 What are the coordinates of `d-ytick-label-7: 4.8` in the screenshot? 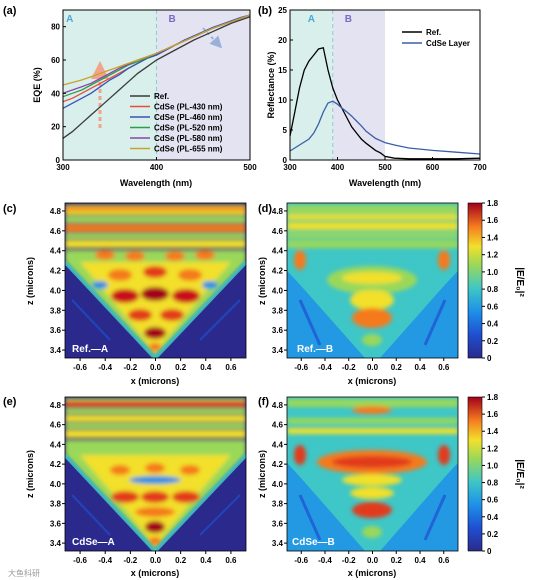 It's located at (278, 211).